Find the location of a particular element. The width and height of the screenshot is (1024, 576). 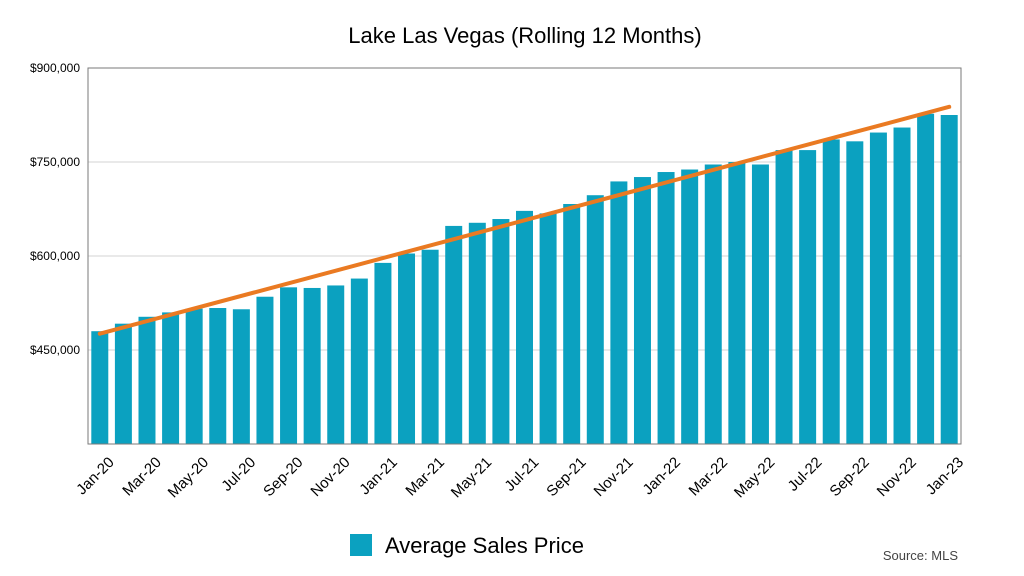

x-tick-label: May-22 is located at coordinates (754, 477).